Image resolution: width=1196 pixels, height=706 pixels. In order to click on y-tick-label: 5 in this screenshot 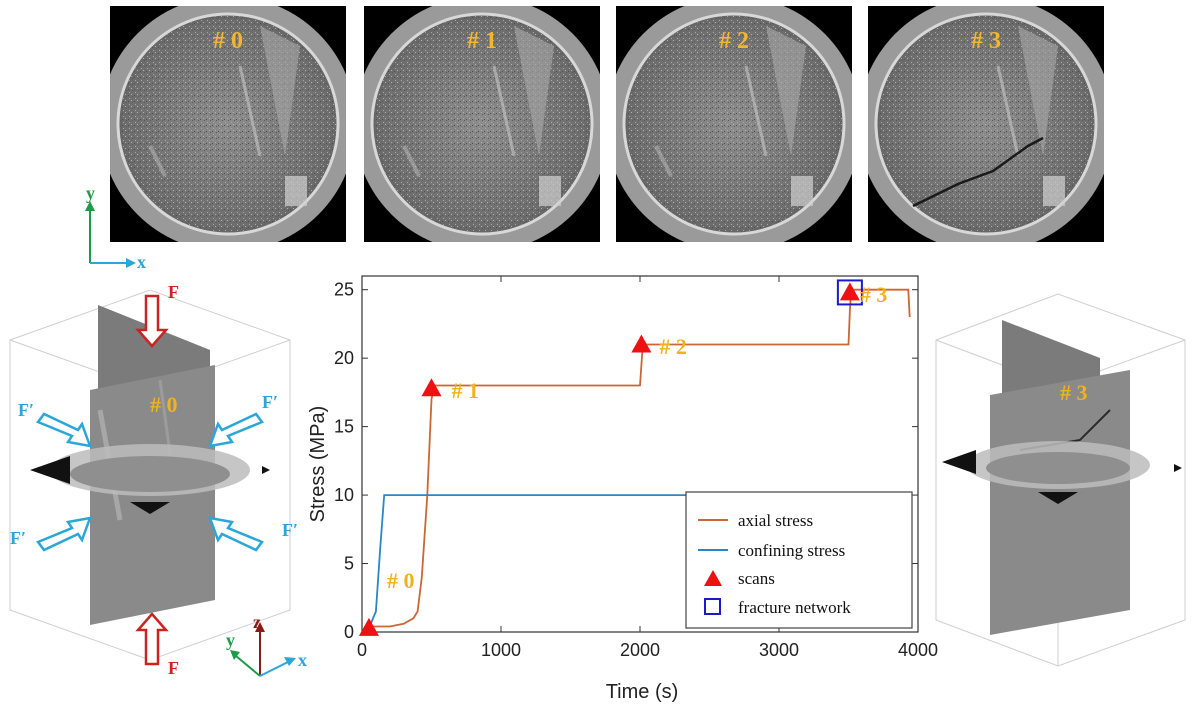, I will do `click(349, 564)`.